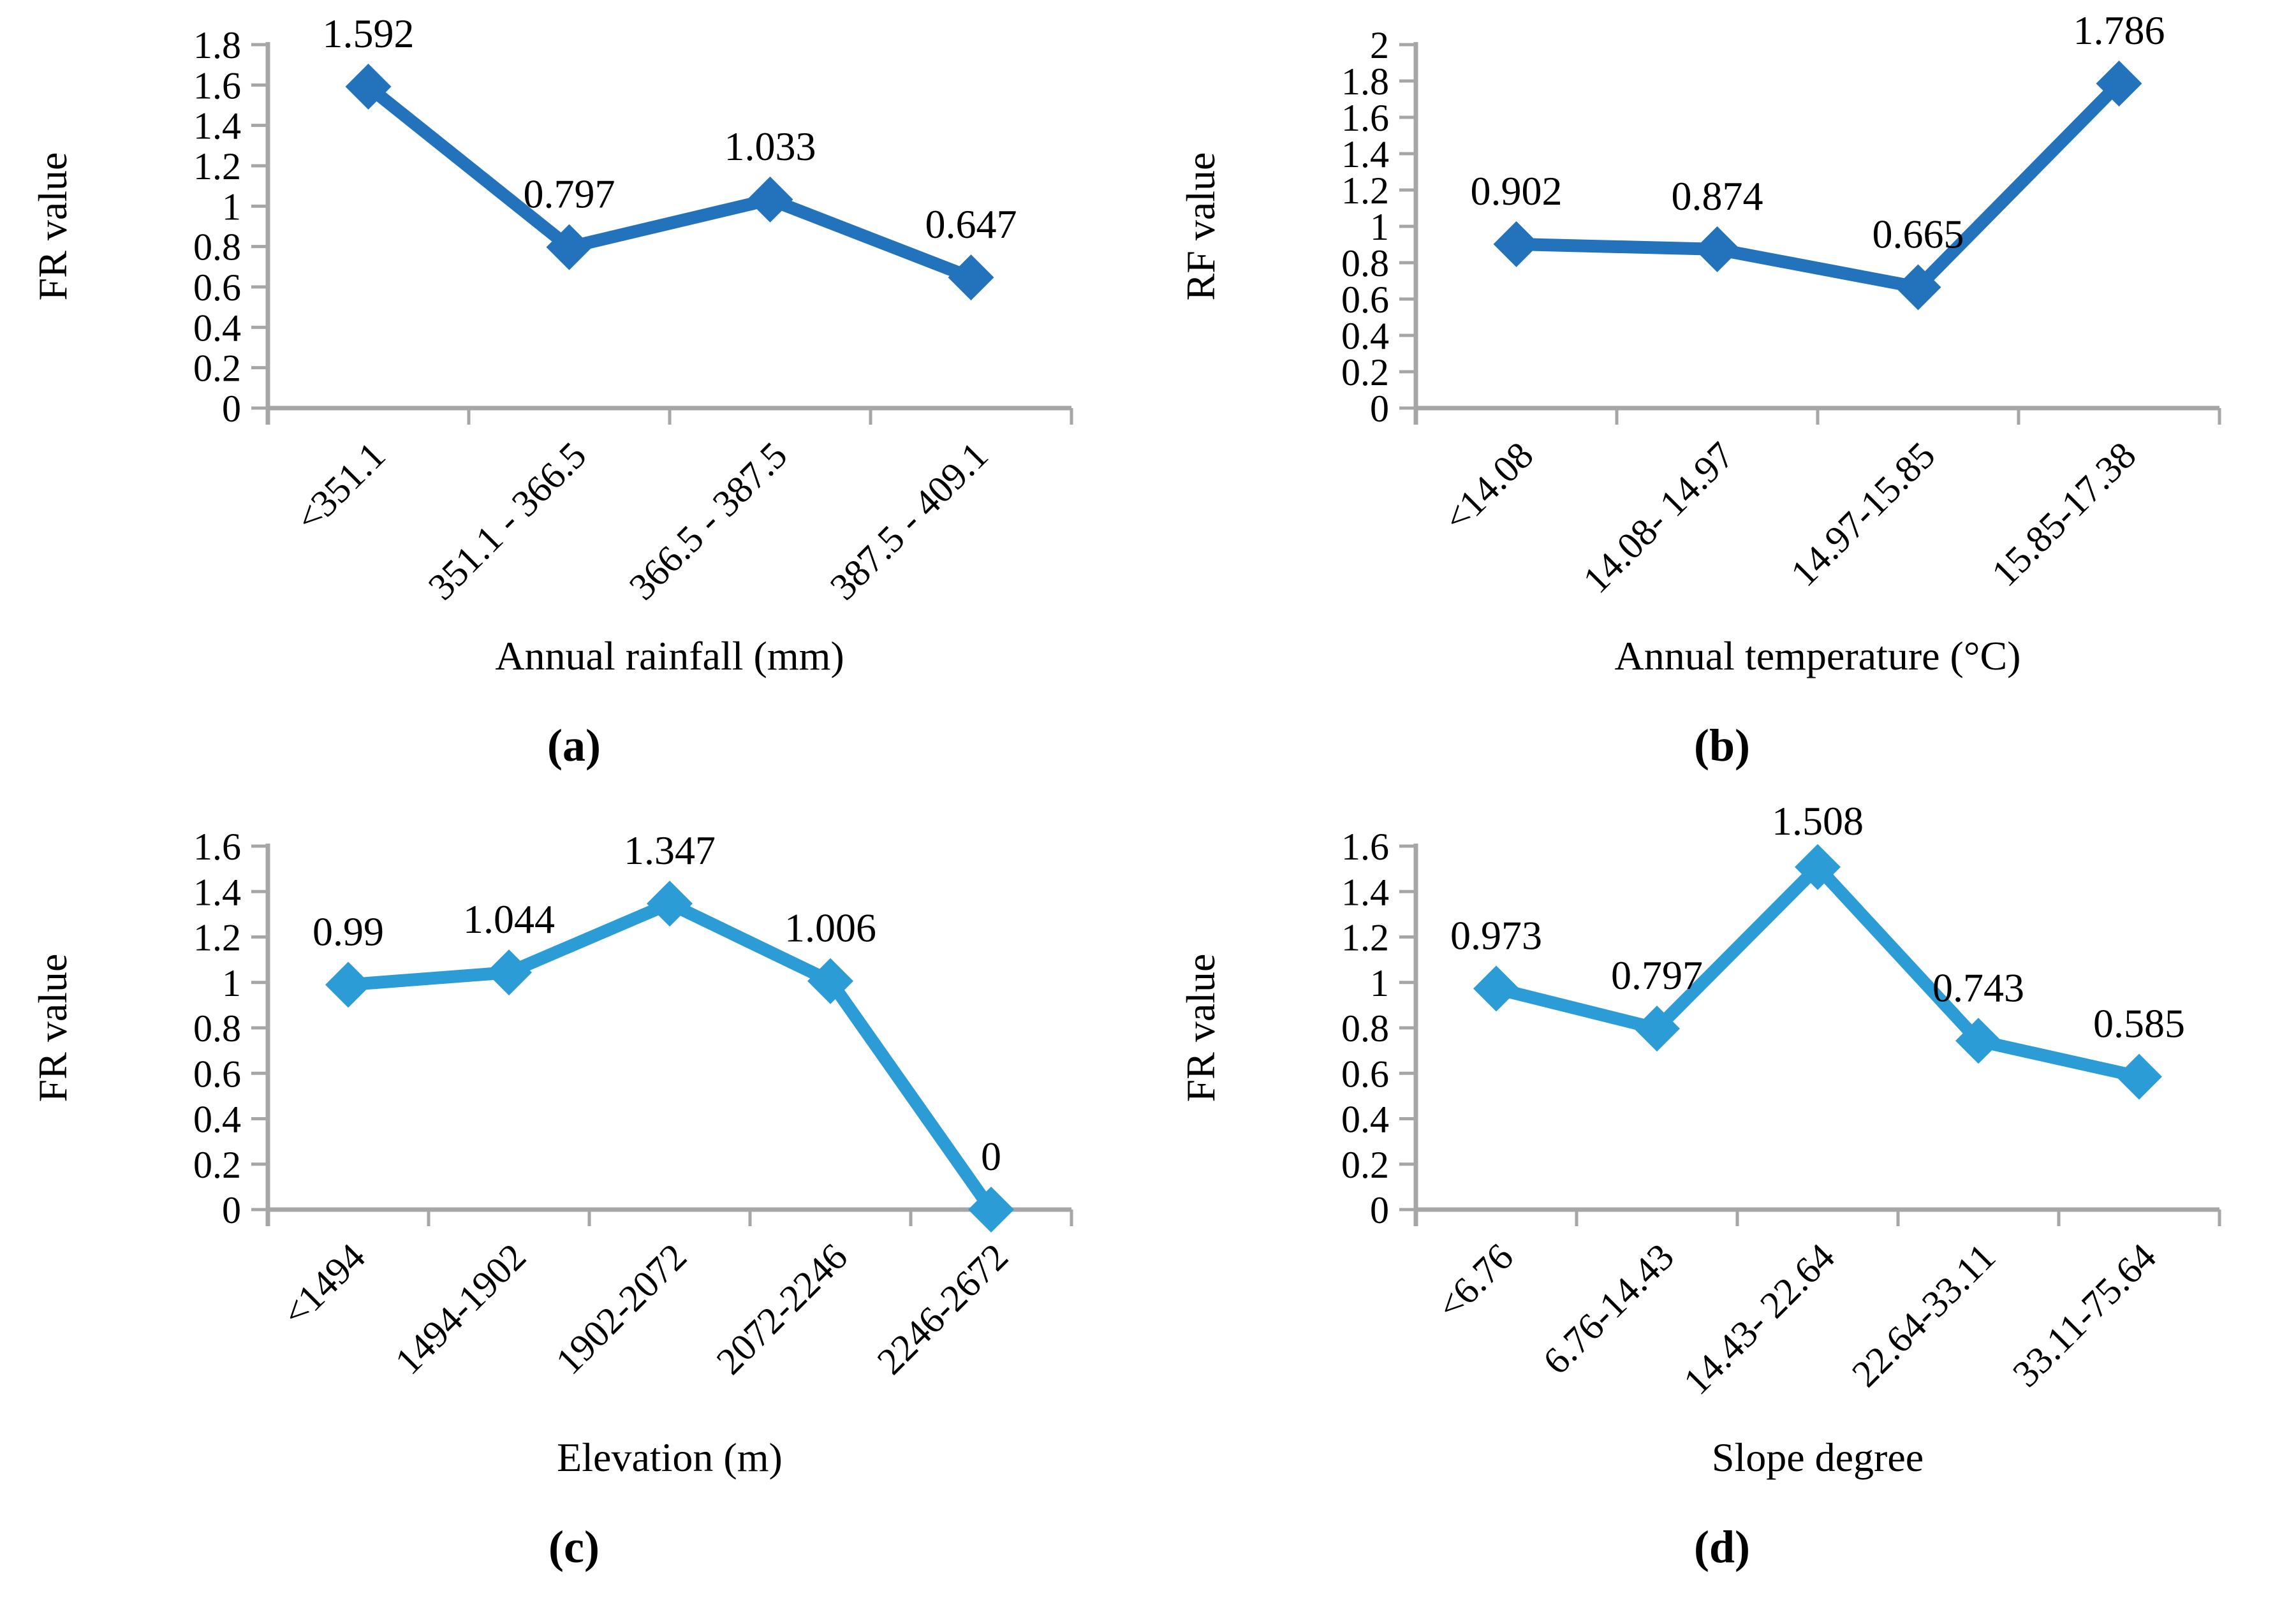 The width and height of the screenshot is (2296, 1603). I want to click on data-point-label: 0.647, so click(971, 224).